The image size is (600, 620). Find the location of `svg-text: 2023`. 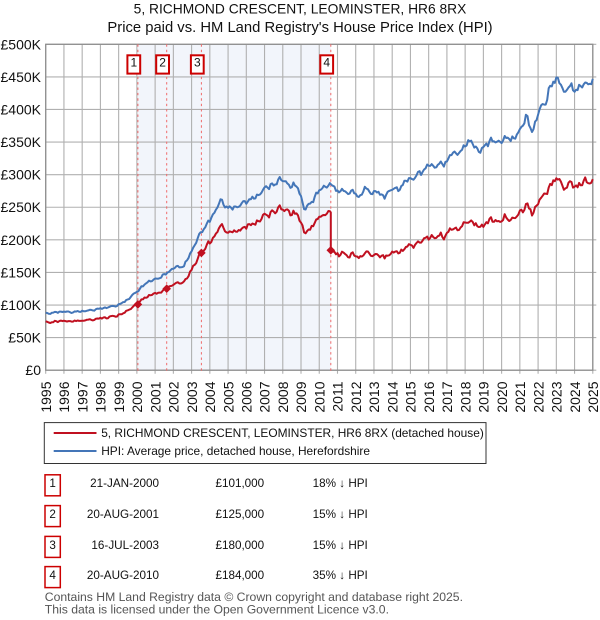

svg-text: 2023 is located at coordinates (557, 396).